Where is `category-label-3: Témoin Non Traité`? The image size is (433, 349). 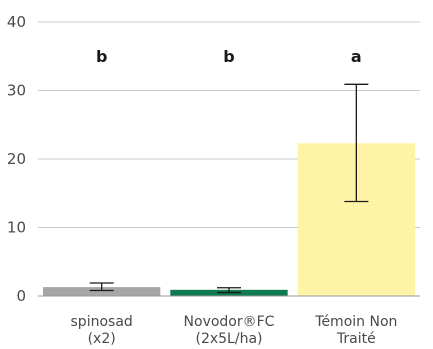
category-label-3: Témoin Non Traité is located at coordinates (355, 330).